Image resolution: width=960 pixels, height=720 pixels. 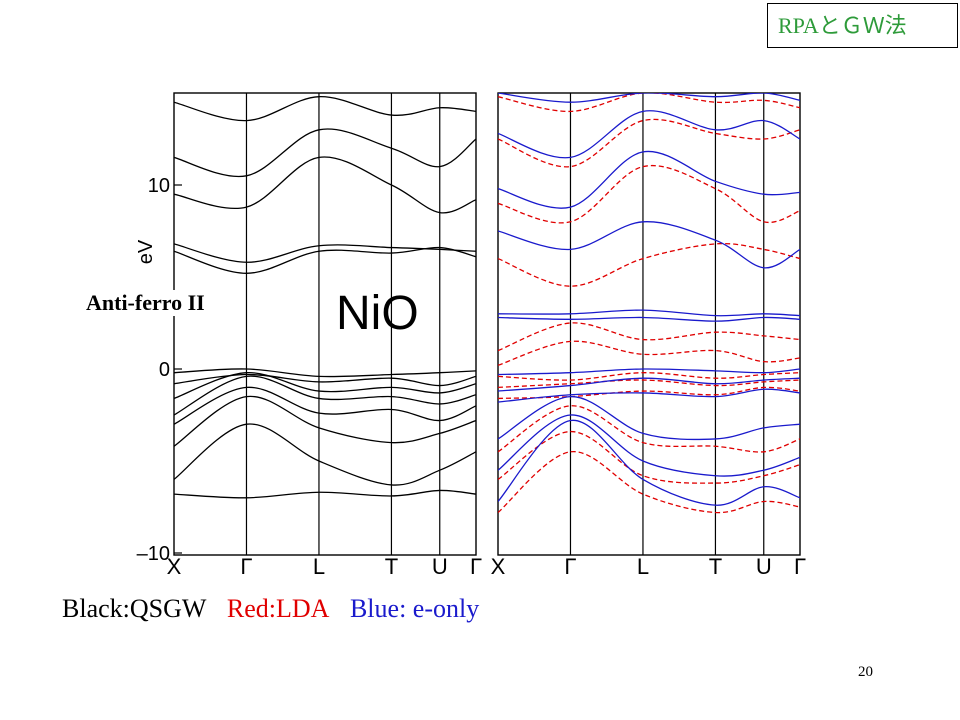 I want to click on y-tick-label: 0, so click(x=164, y=370).